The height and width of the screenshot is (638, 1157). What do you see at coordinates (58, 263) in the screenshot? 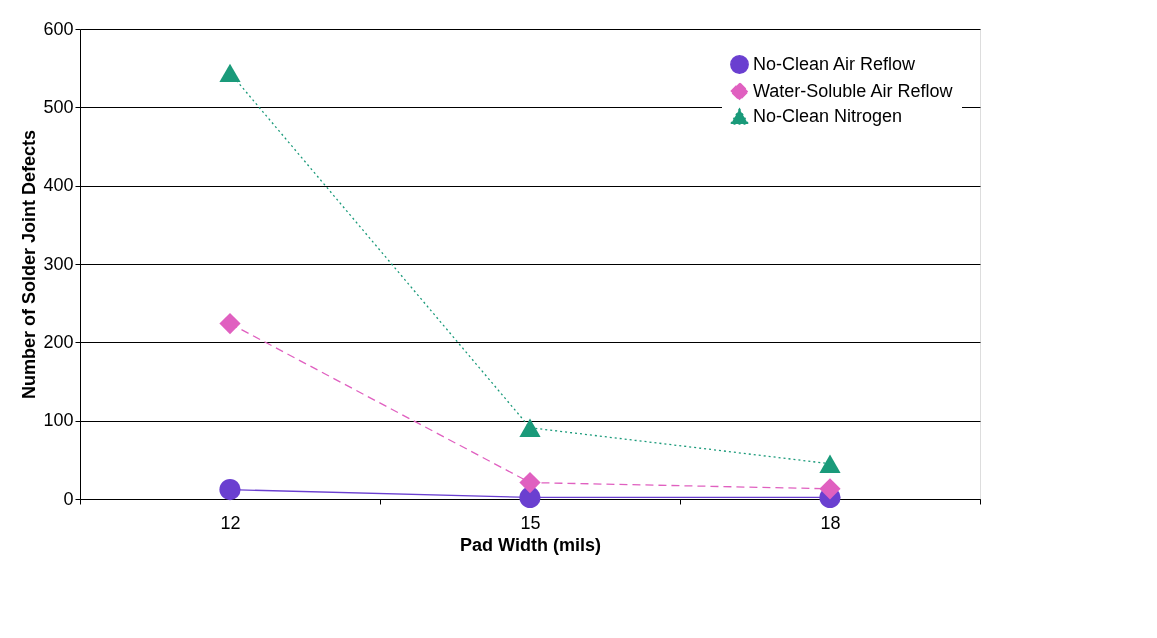
I see `y-tick-label: 300` at bounding box center [58, 263].